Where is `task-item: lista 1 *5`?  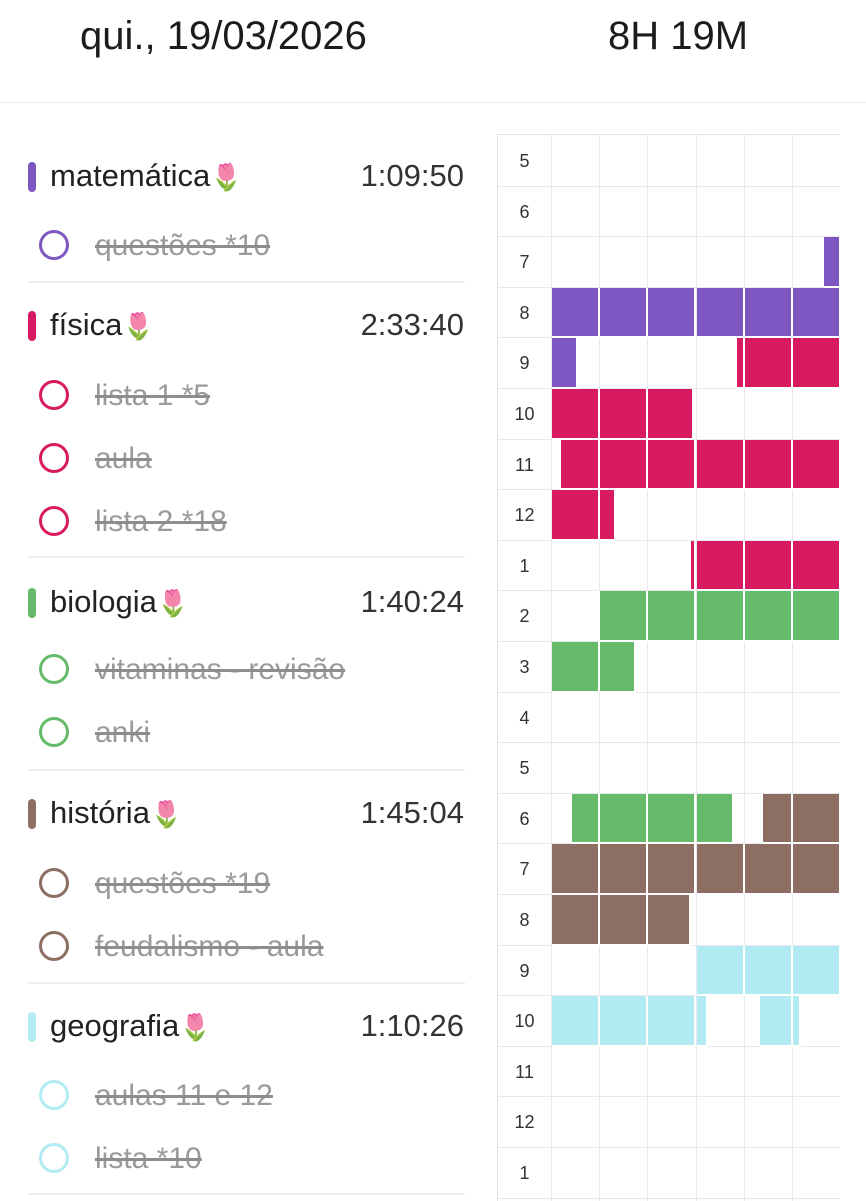 task-item: lista 1 *5 is located at coordinates (235, 396).